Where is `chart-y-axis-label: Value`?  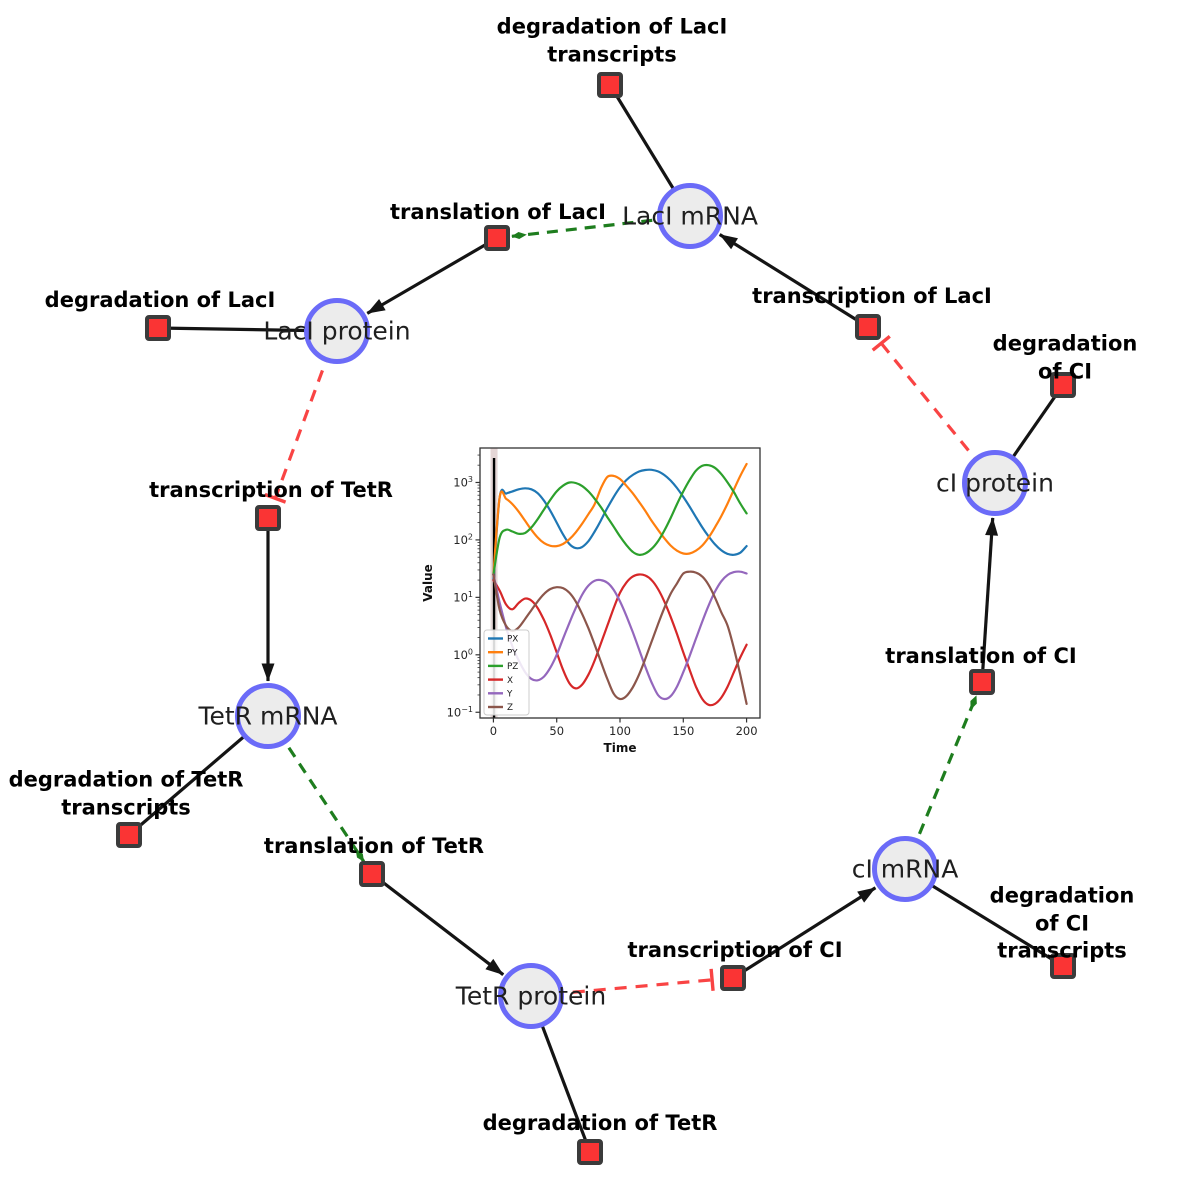
chart-y-axis-label: Value is located at coordinates (428, 583).